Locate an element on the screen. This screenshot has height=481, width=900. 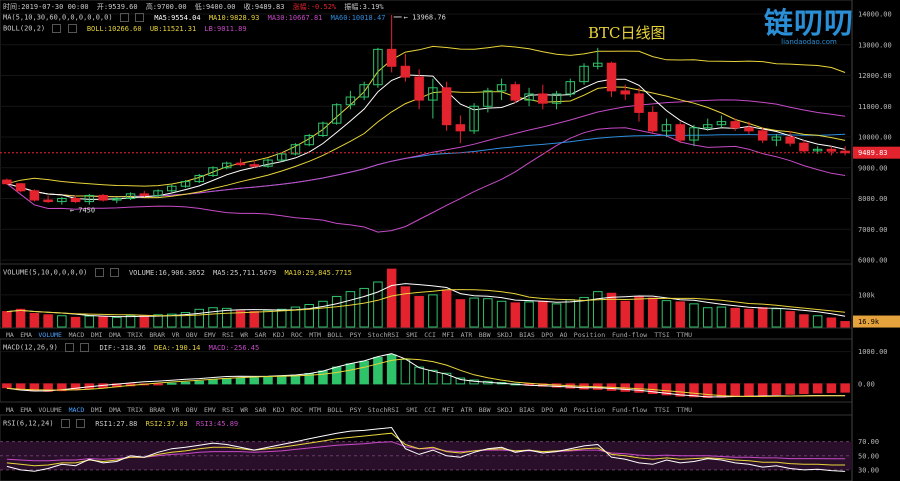
macd-settings-icon is located at coordinates (70, 347).